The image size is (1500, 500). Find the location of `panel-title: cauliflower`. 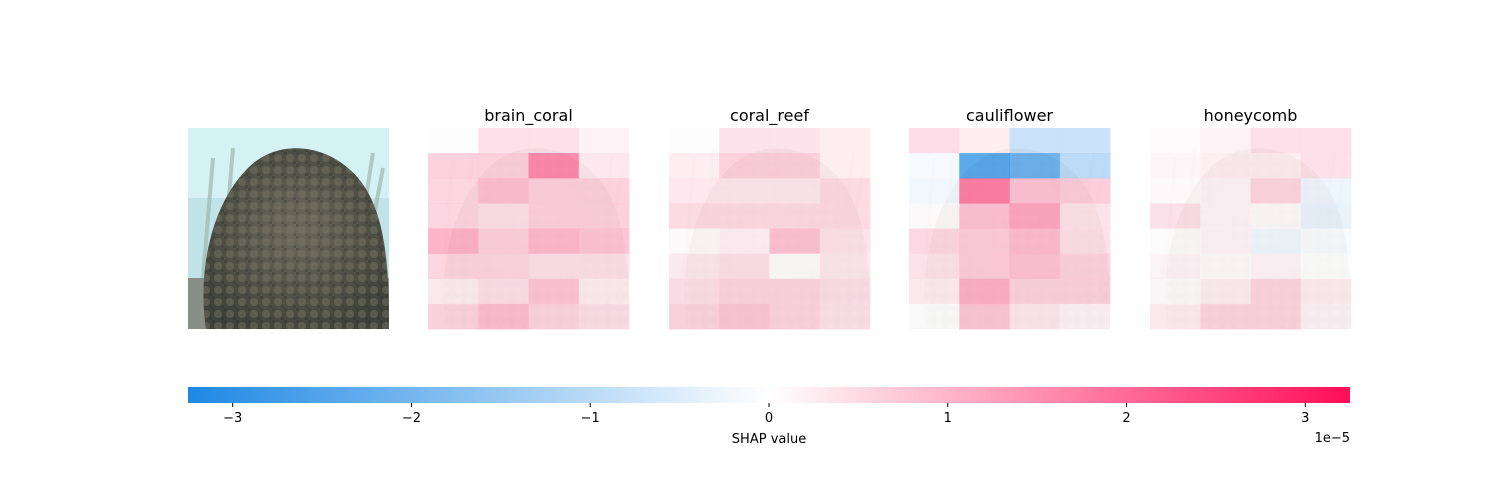

panel-title: cauliflower is located at coordinates (1009, 115).